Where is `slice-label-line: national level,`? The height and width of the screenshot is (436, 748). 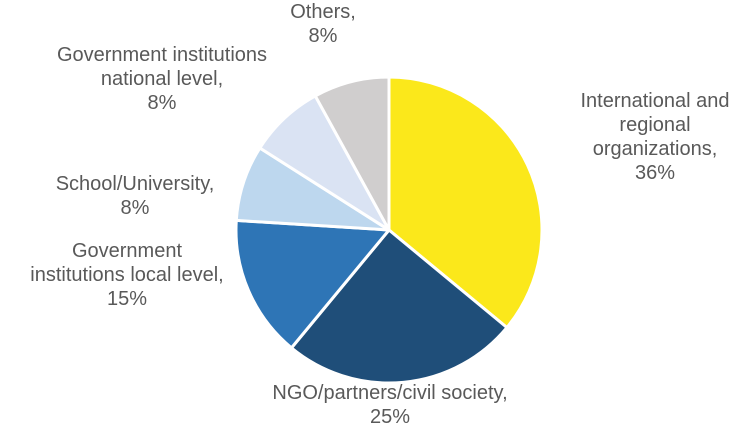 slice-label-line: national level, is located at coordinates (162, 79).